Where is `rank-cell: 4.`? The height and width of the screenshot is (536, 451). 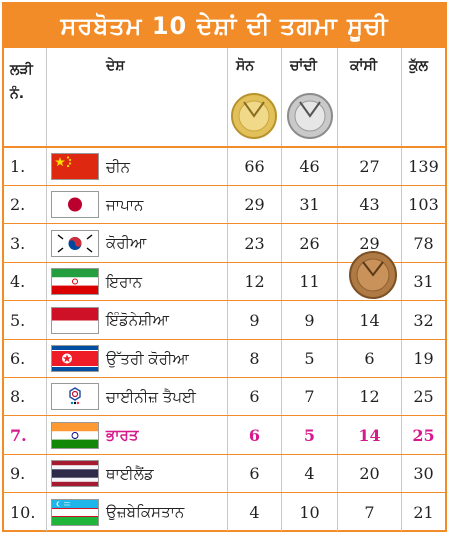 rank-cell: 4. is located at coordinates (18, 282).